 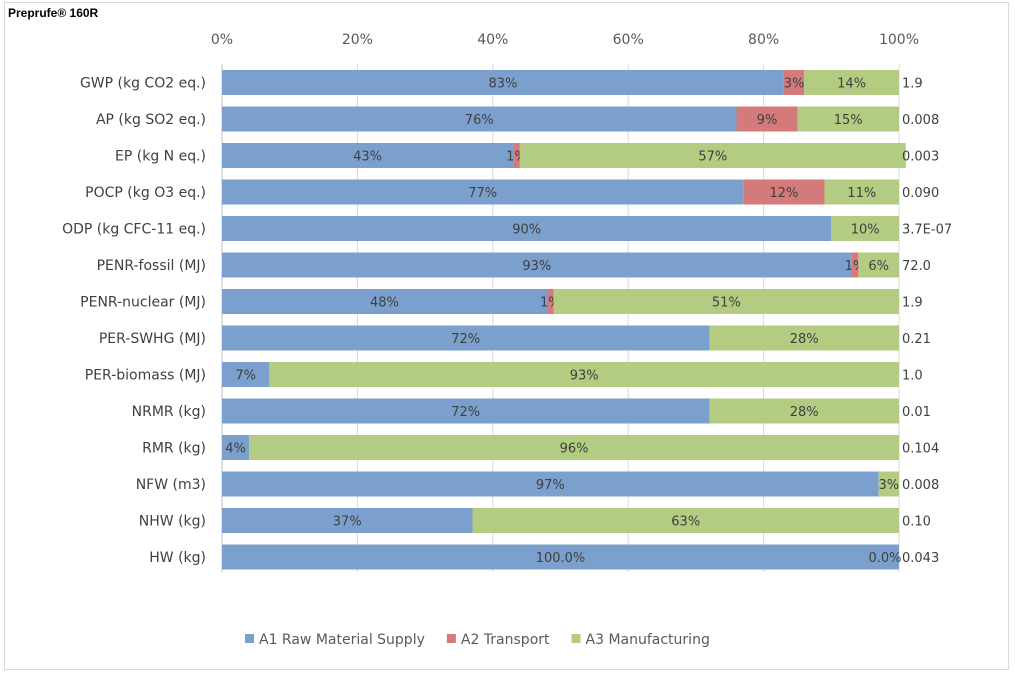 What do you see at coordinates (763, 40) in the screenshot?
I see `x-tick-label: 80%` at bounding box center [763, 40].